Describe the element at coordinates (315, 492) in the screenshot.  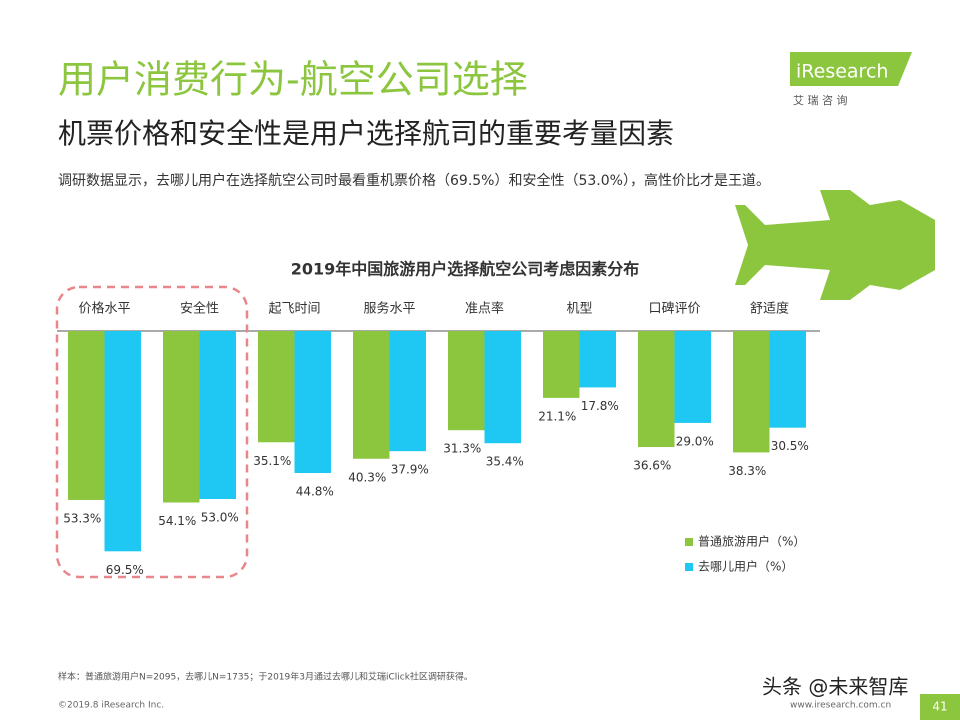
I see `value-label: 44.8%` at that location.